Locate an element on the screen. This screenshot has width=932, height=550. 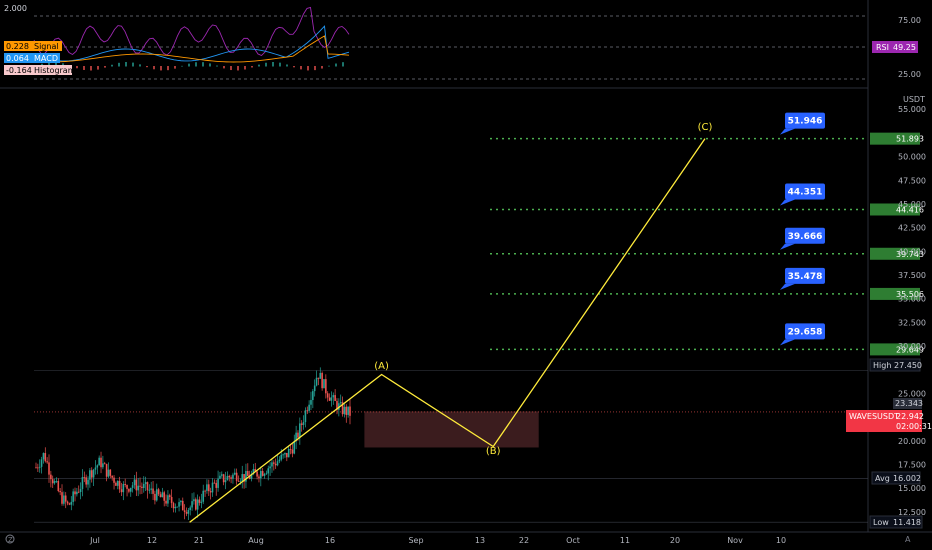
signal-label-tag is located at coordinates (47, 46).